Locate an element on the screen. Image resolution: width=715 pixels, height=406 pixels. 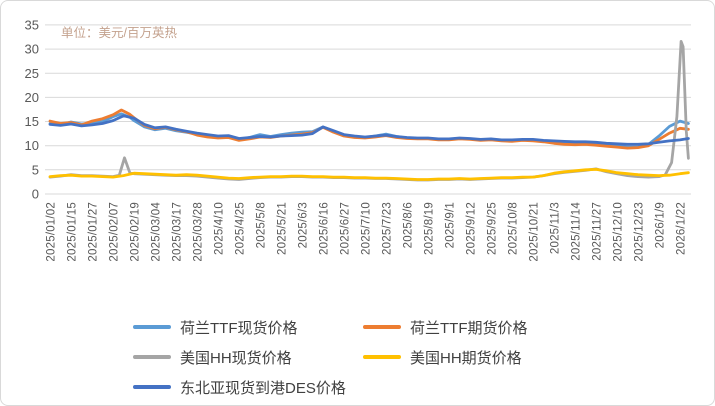
legend-item-ttf-futures: 荷兰TTF期货价格 is located at coordinates (445, 327).